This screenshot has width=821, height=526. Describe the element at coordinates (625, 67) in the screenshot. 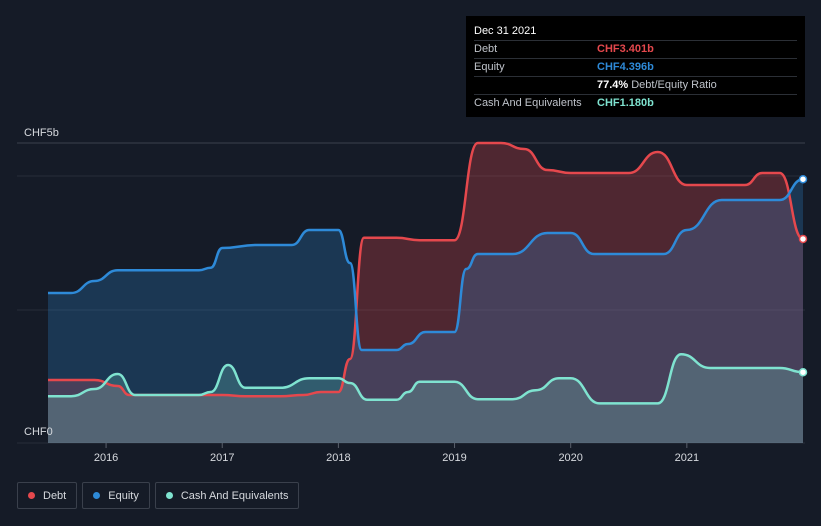

I see `tooltip-equity-value: CHF4.396b` at that location.